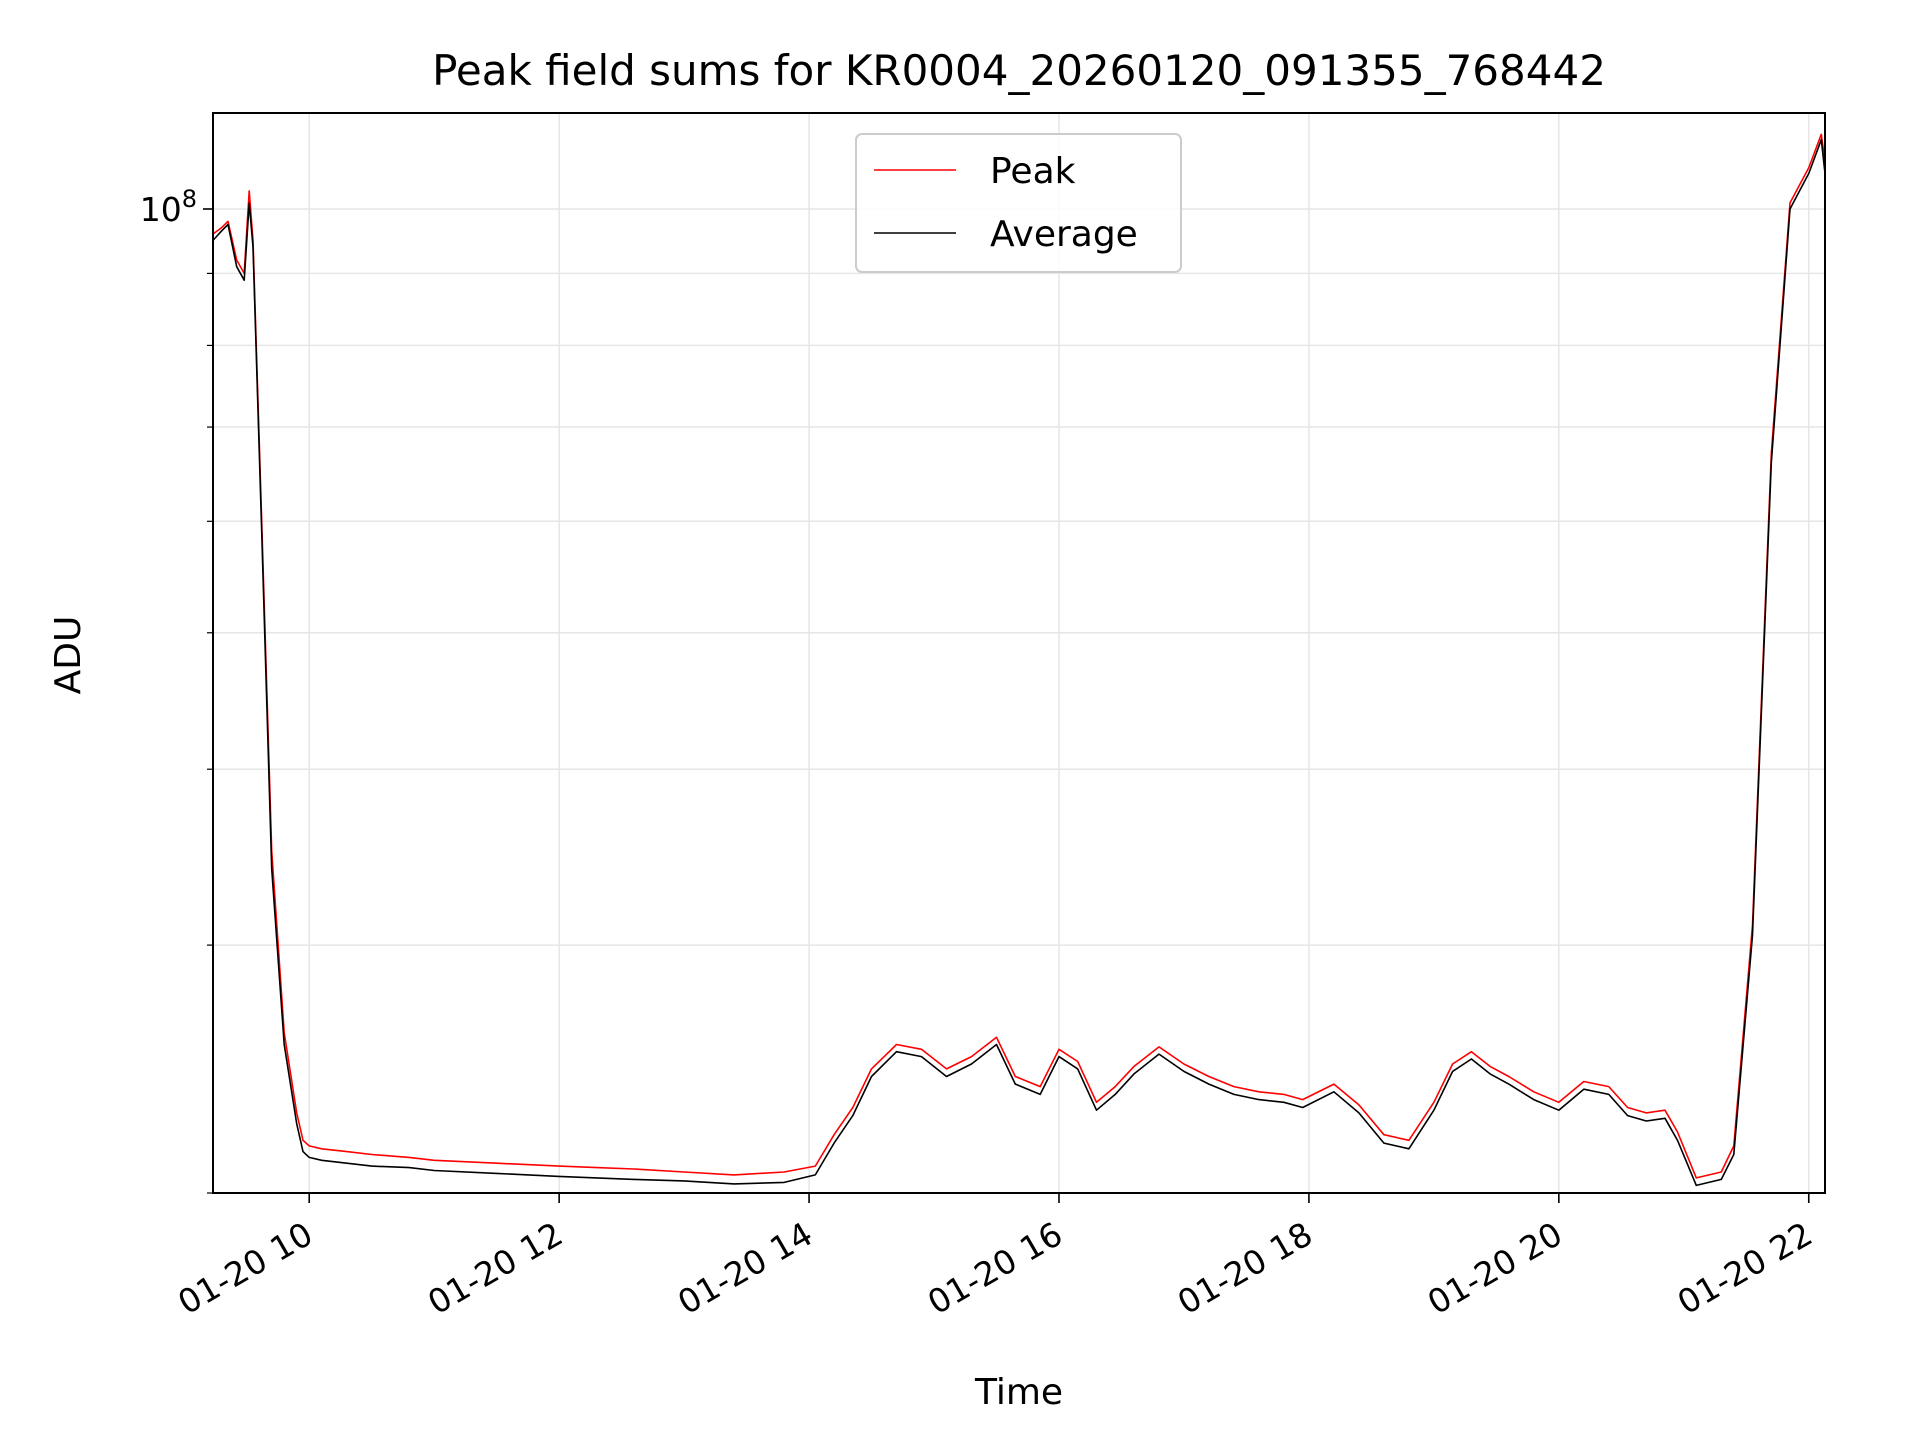 The image size is (1920, 1444). What do you see at coordinates (189, 199) in the screenshot?
I see `y-tick-label-exponent: 8` at bounding box center [189, 199].